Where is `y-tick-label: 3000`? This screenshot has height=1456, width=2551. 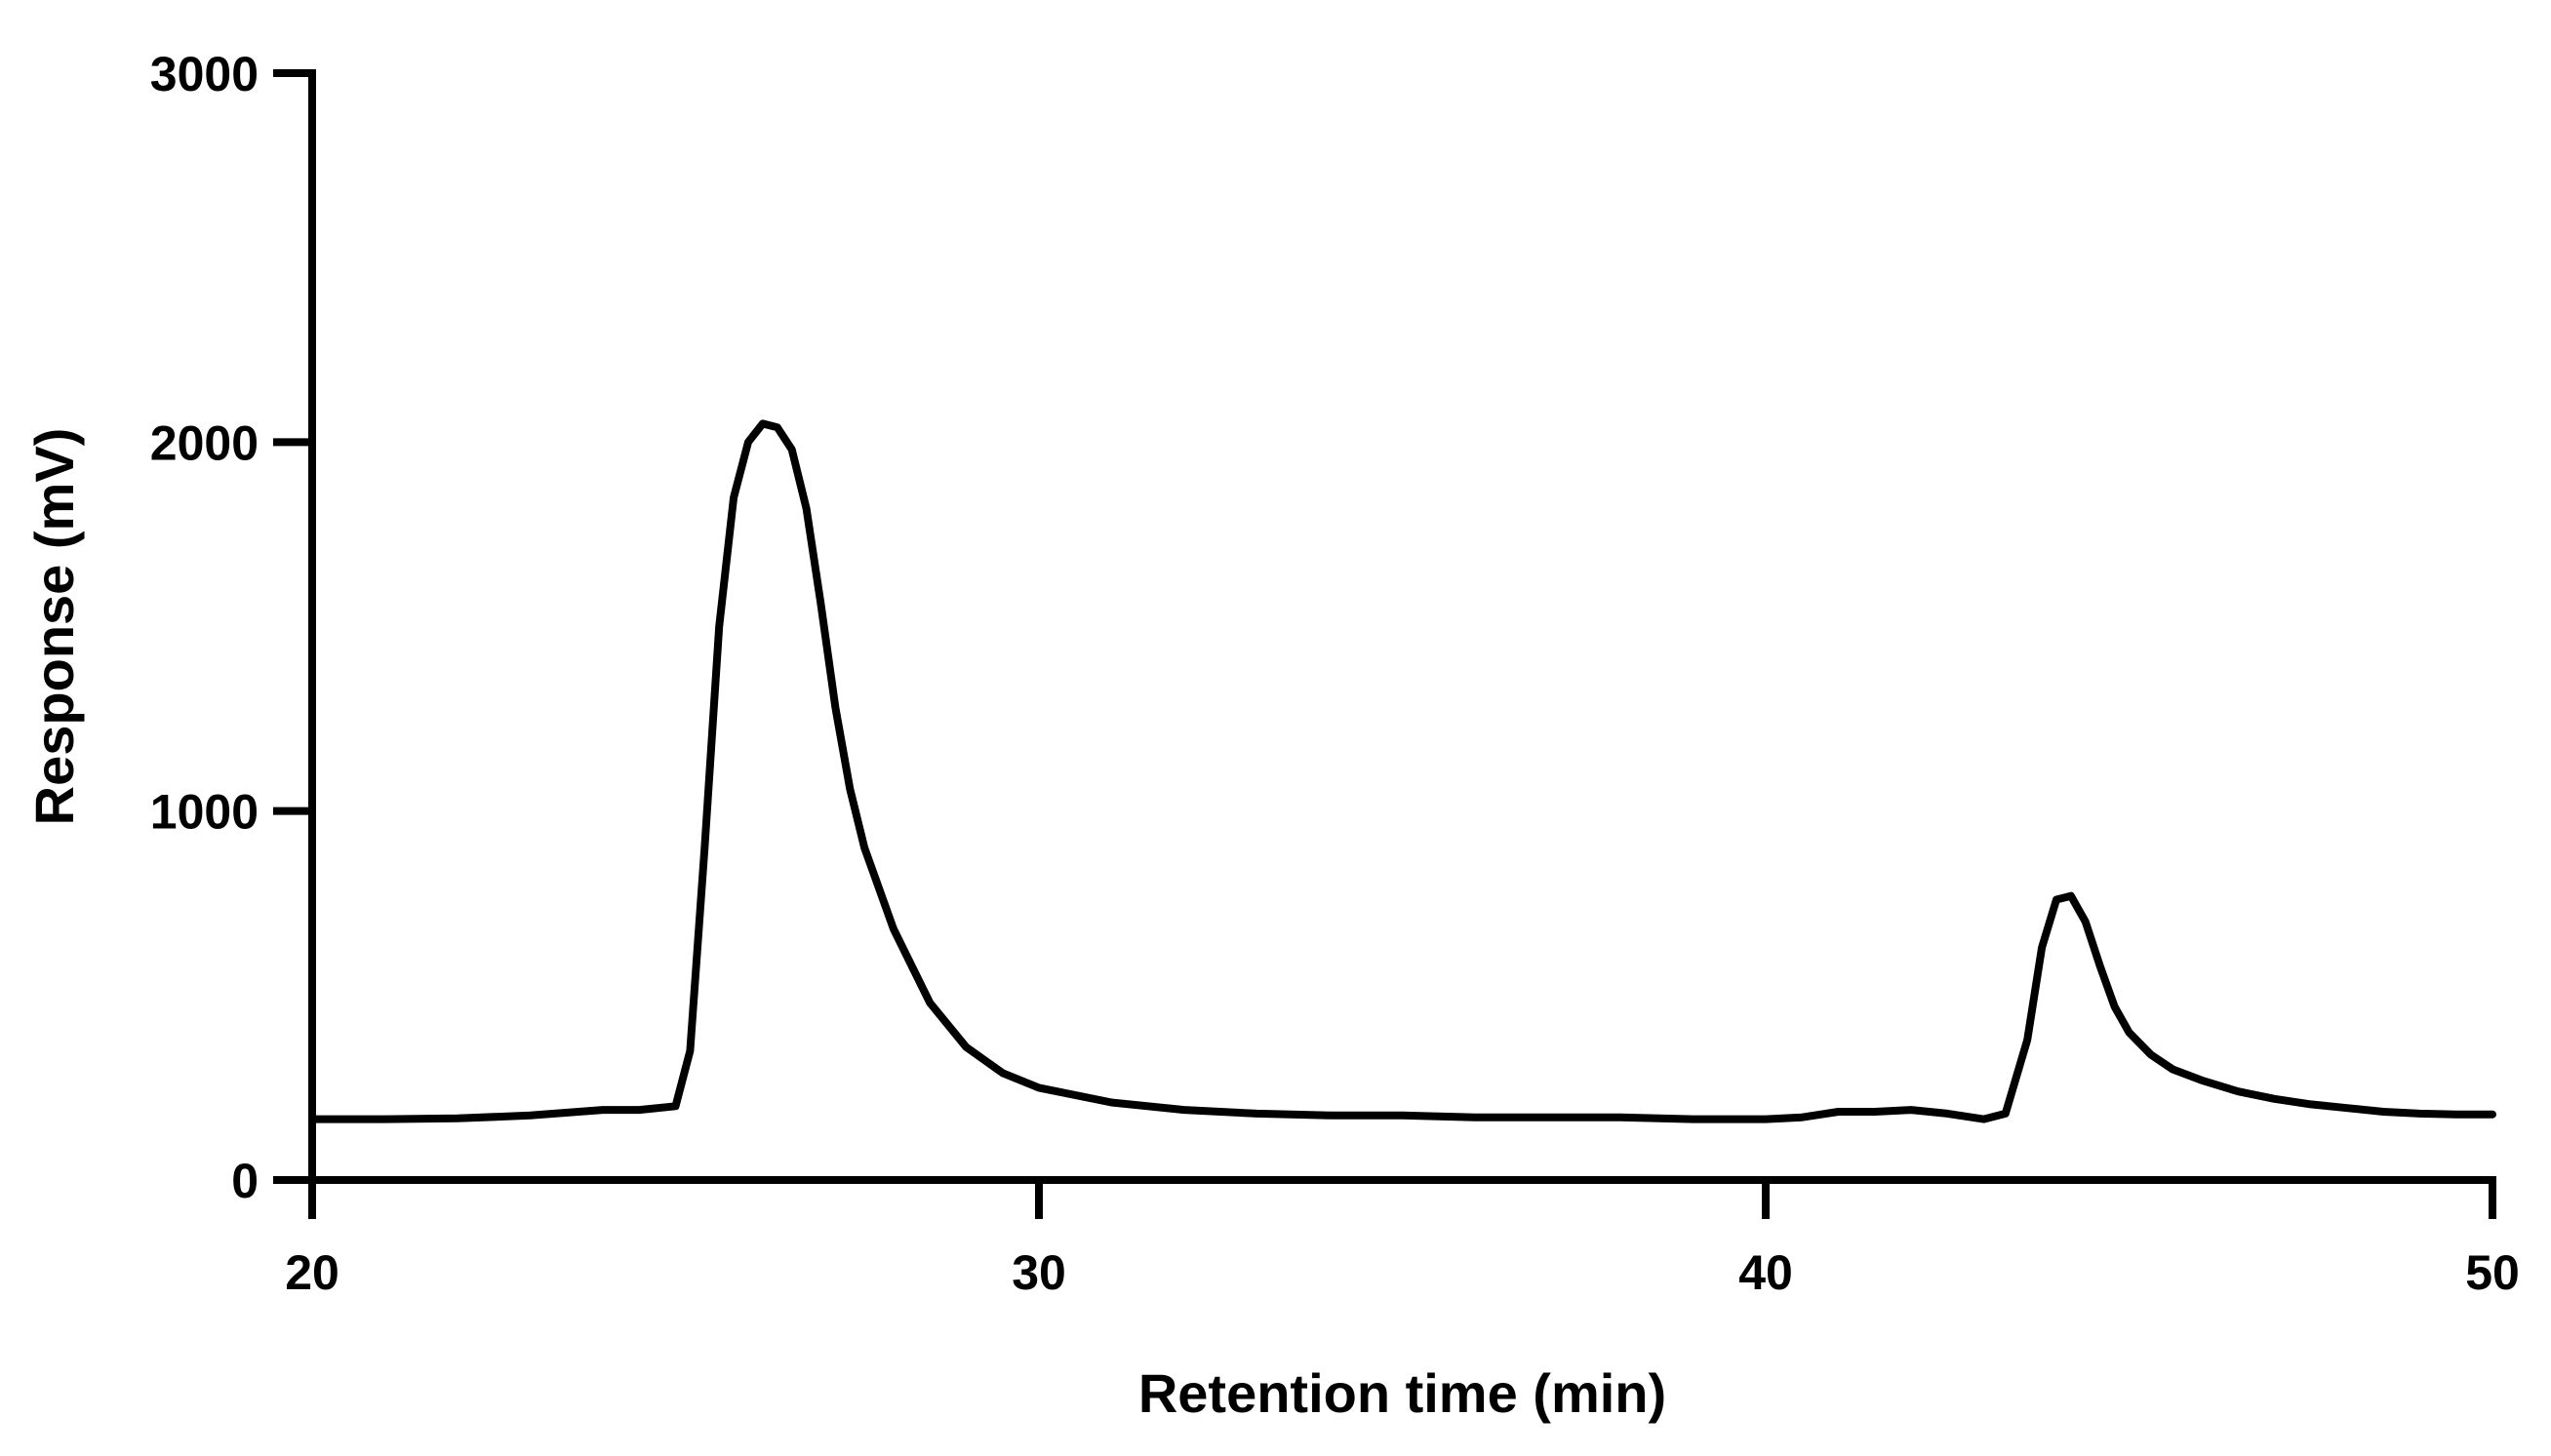 y-tick-label: 3000 is located at coordinates (205, 74).